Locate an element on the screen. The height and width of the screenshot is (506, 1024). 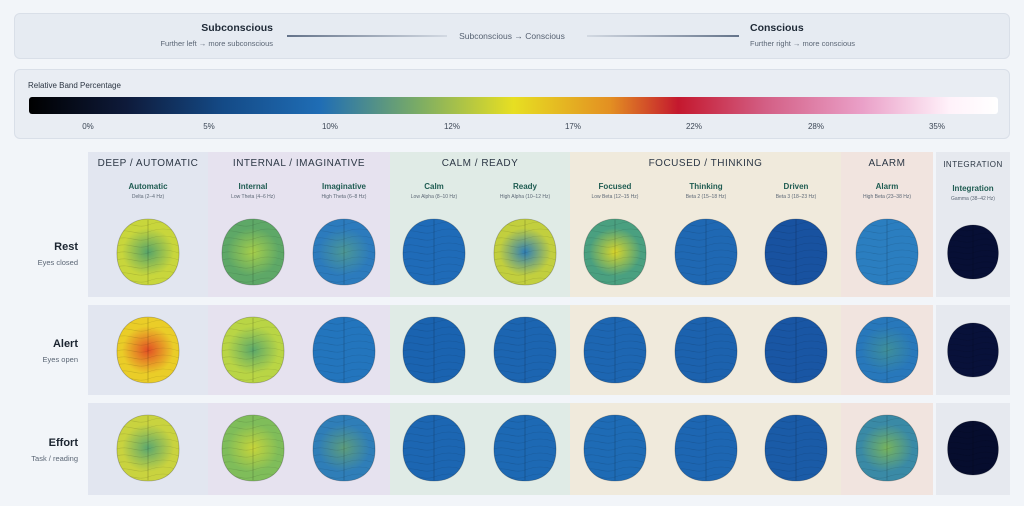
column-frequency: Low Beta (12–15 Hz) is located at coordinates (615, 197).